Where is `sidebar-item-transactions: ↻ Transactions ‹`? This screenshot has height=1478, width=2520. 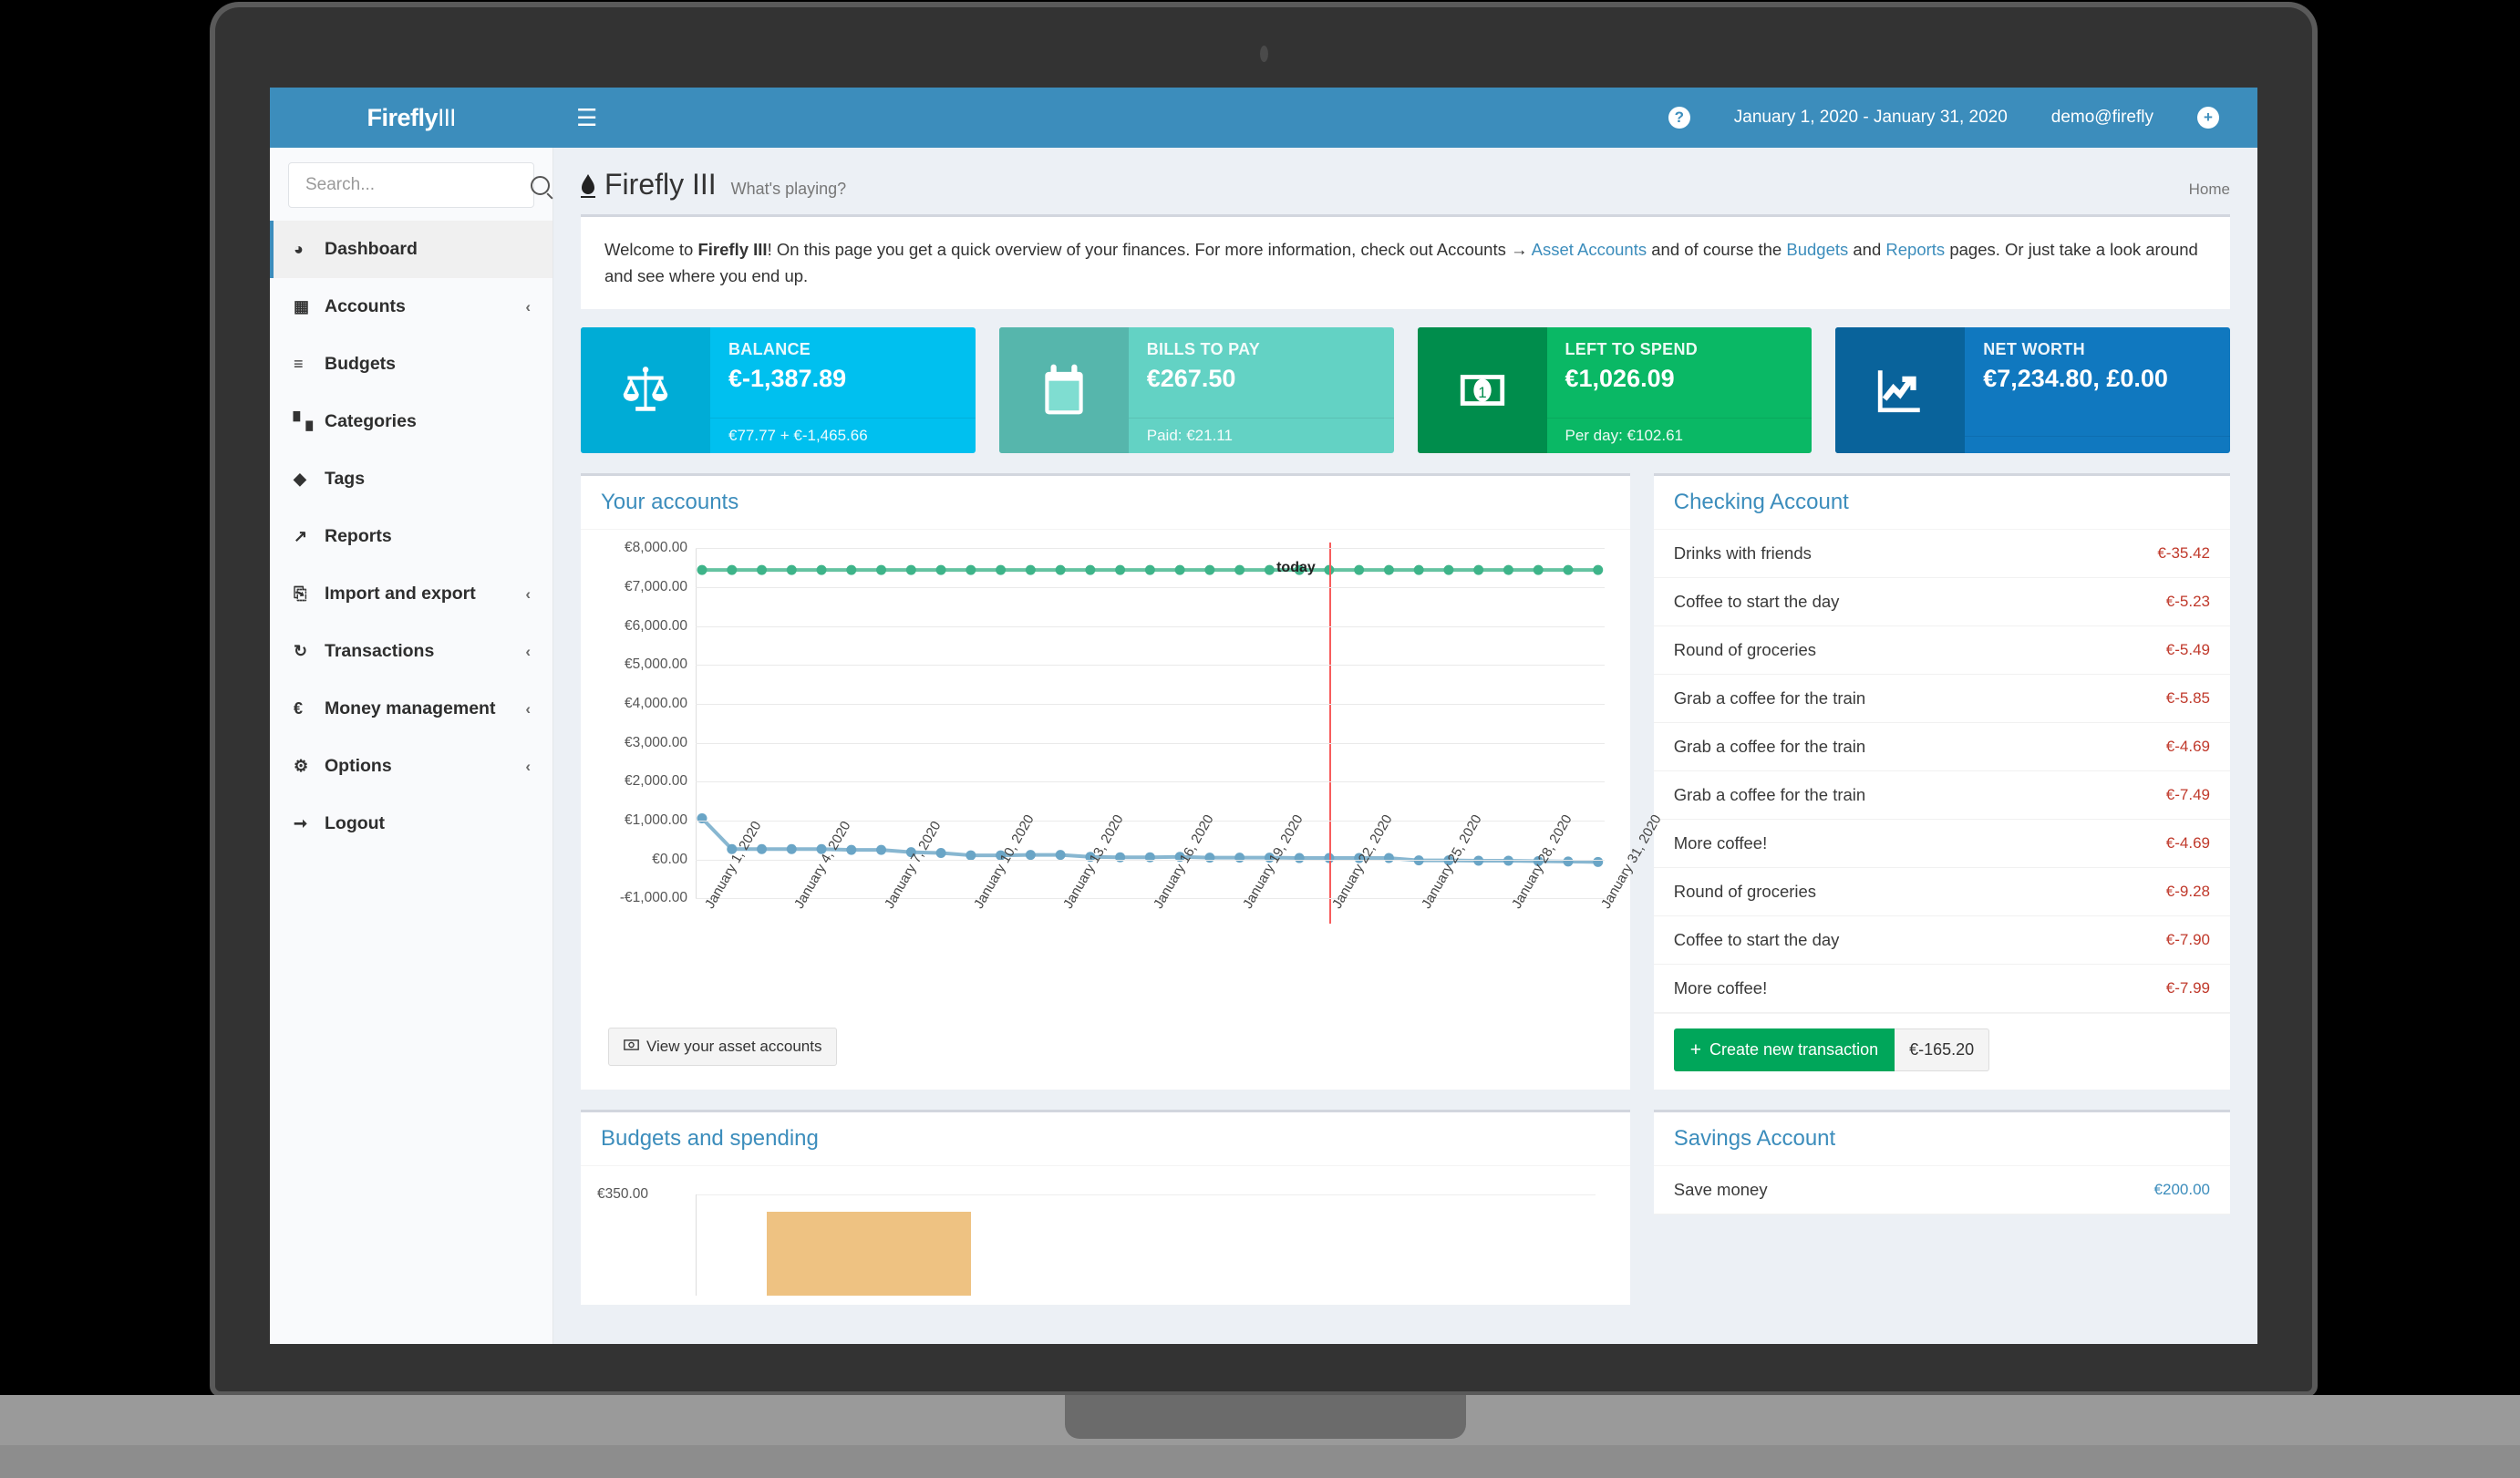
sidebar-item-transactions: ↻ Transactions ‹ is located at coordinates (412, 651).